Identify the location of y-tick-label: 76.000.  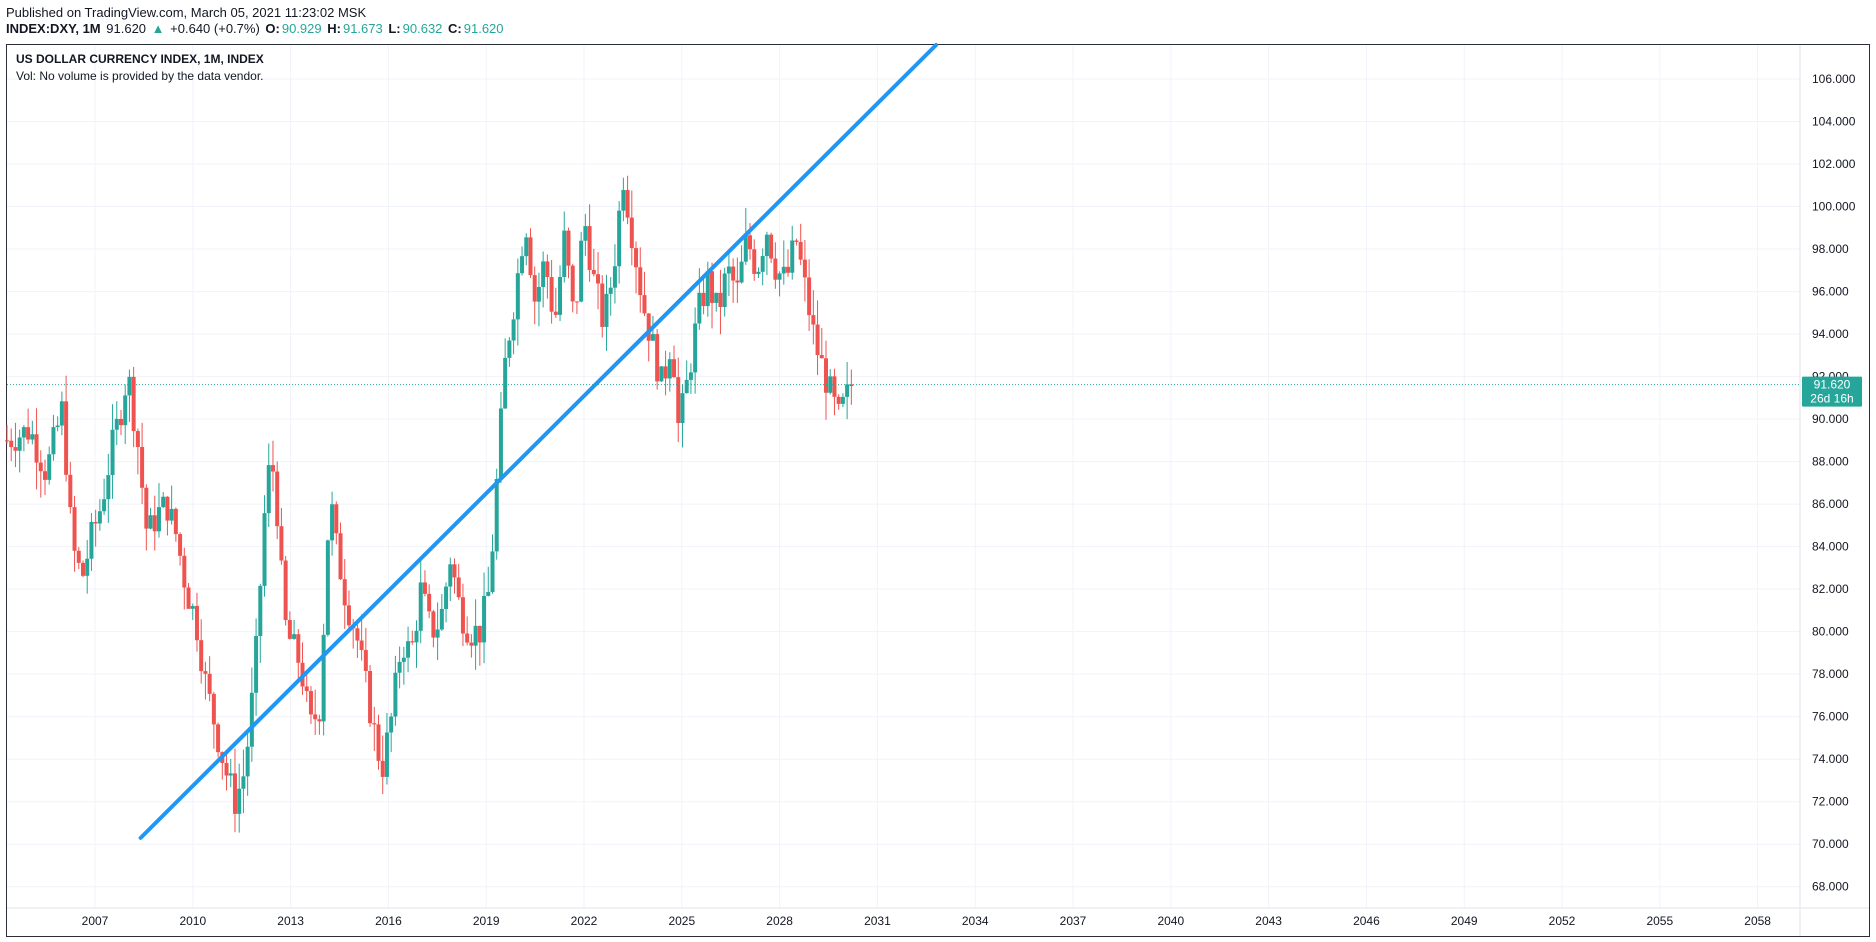
(1830, 717).